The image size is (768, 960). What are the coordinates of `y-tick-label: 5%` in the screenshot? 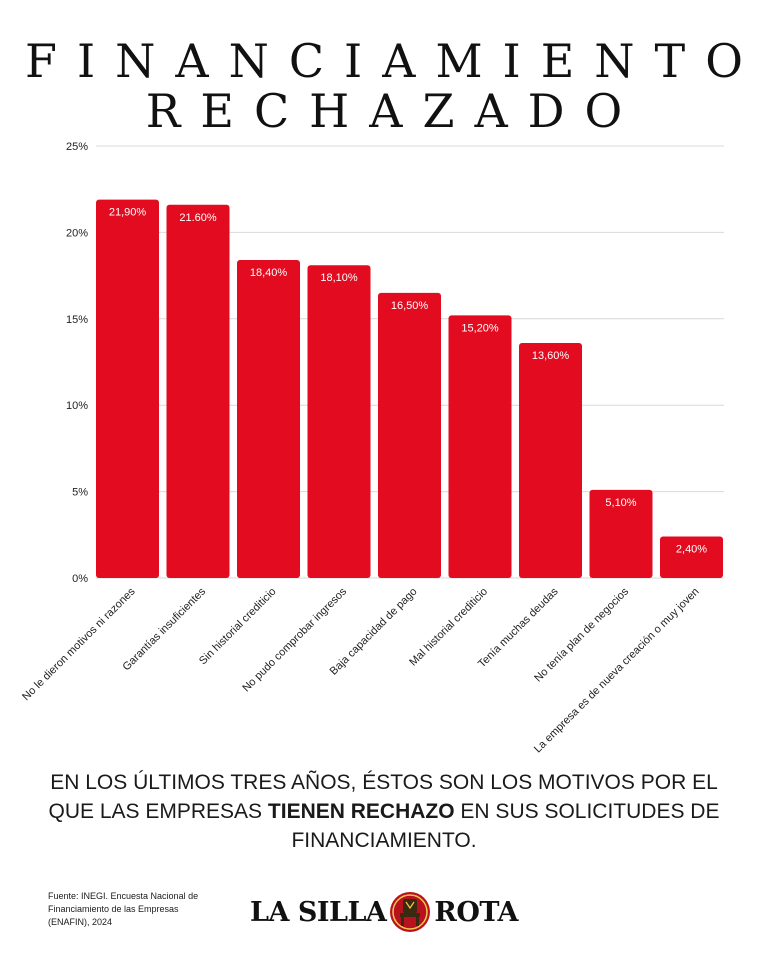 It's located at (80, 493).